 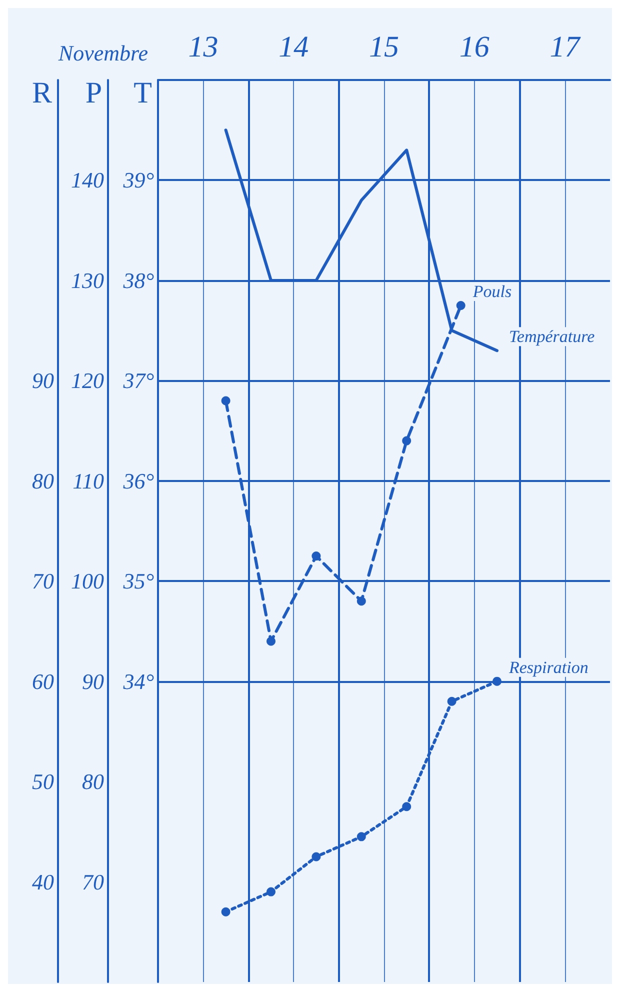 What do you see at coordinates (552, 336) in the screenshot?
I see `series-label: Température` at bounding box center [552, 336].